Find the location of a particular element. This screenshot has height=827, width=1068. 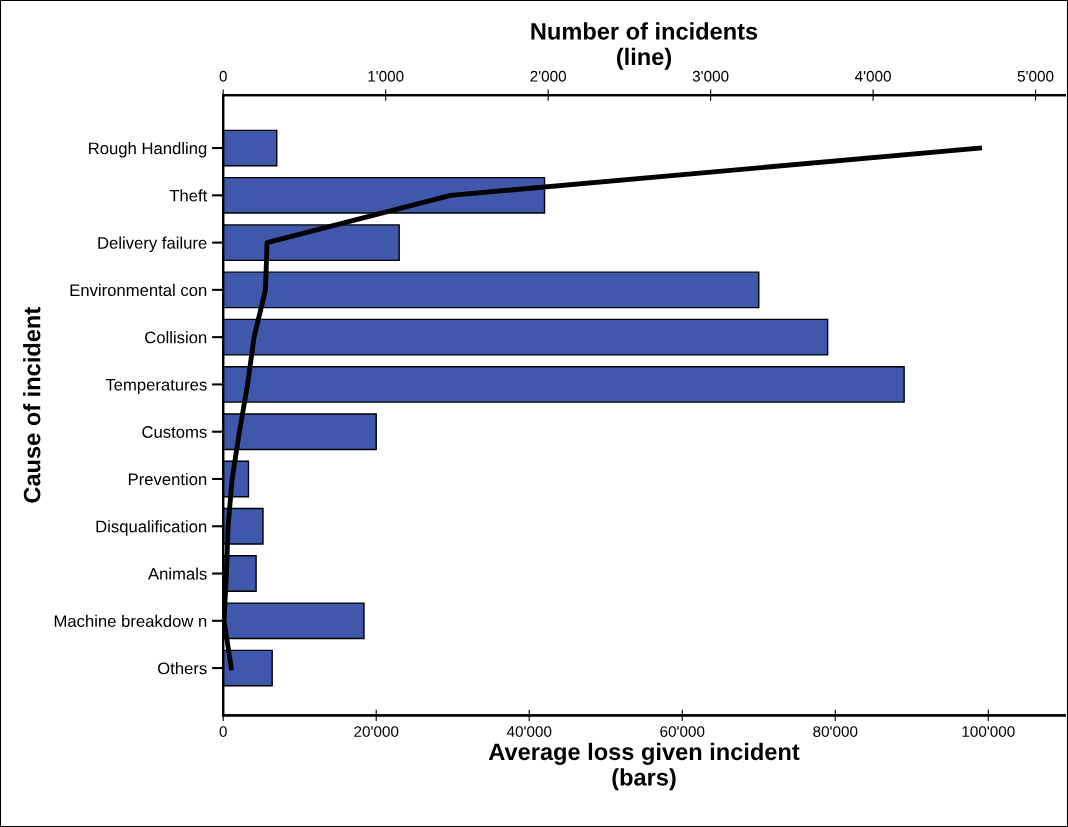

x-tick-label: 60'000 is located at coordinates (682, 731).